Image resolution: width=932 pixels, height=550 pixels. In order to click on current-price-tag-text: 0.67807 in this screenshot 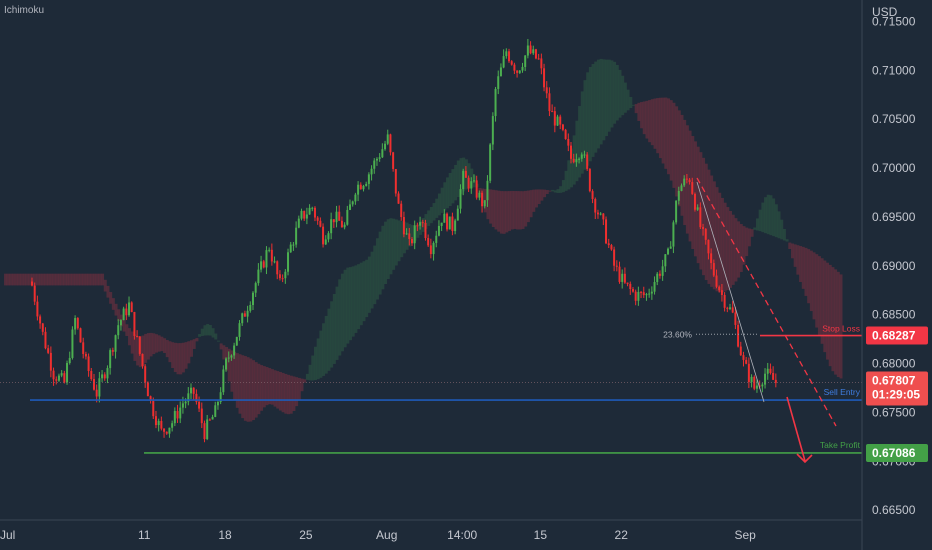, I will do `click(894, 380)`.